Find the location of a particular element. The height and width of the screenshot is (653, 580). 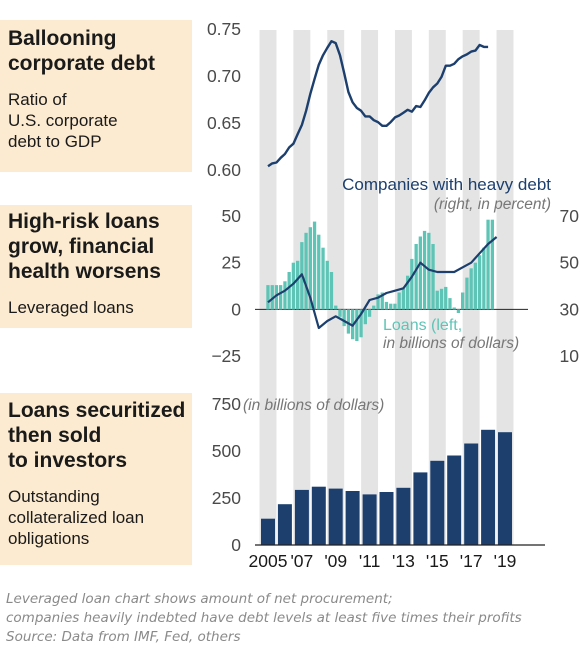

panel-2-title-line: grow, financial is located at coordinates (81, 246).